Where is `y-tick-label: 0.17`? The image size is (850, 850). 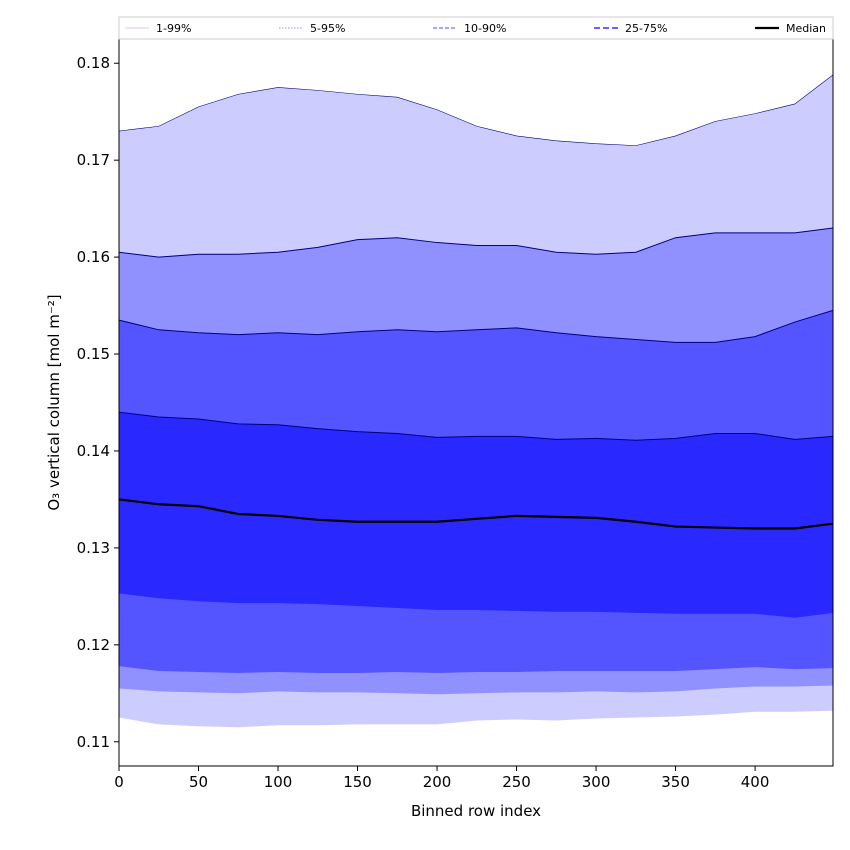
y-tick-label: 0.17 is located at coordinates (93, 160).